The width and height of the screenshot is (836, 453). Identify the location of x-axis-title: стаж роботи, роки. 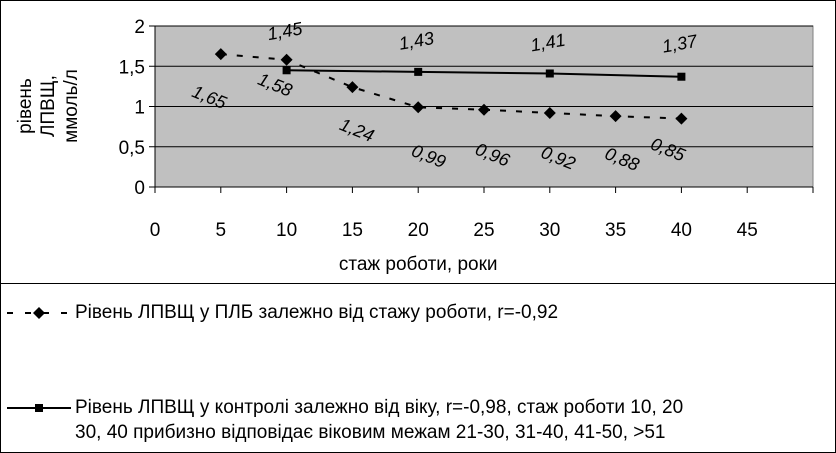
(418, 264).